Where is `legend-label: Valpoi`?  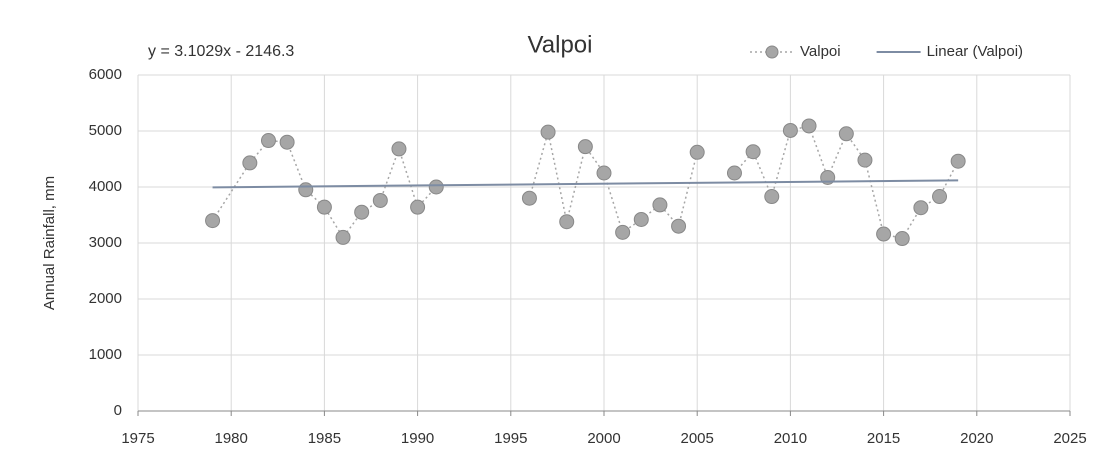 legend-label: Valpoi is located at coordinates (820, 51).